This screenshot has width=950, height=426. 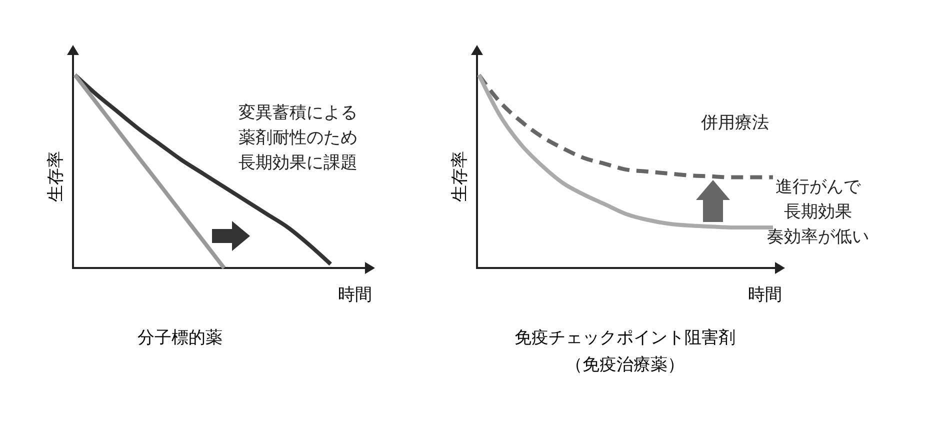 I want to click on annotation: 進行がんで, so click(x=819, y=187).